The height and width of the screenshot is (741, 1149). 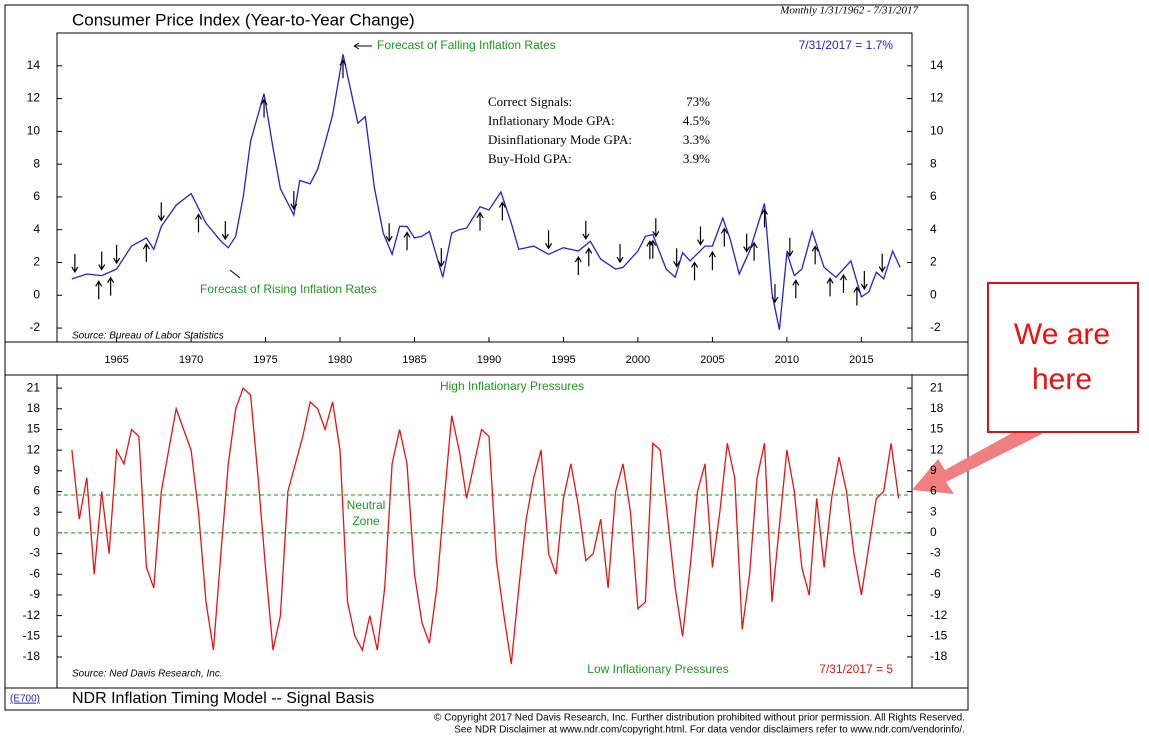 I want to click on callout-arrow, so click(x=977, y=458).